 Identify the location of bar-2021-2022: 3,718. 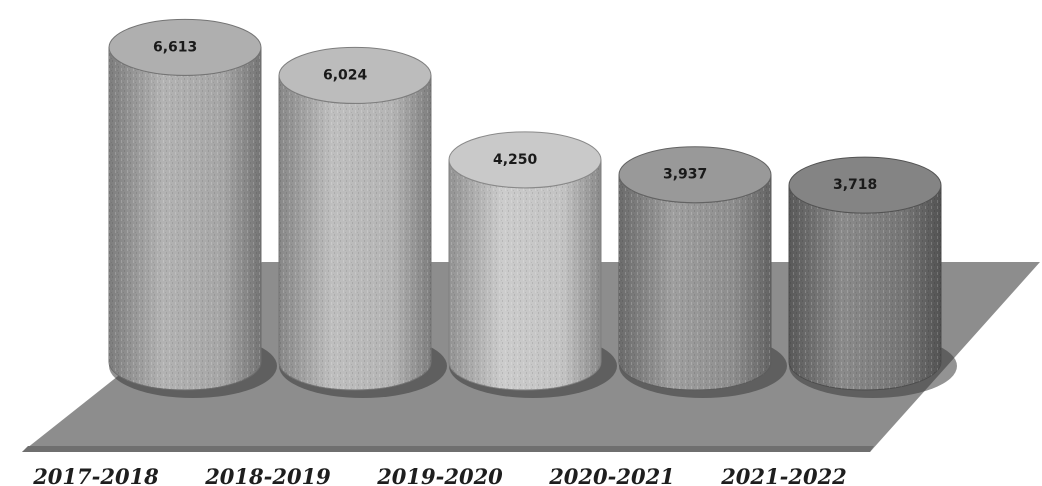
(872, 277).